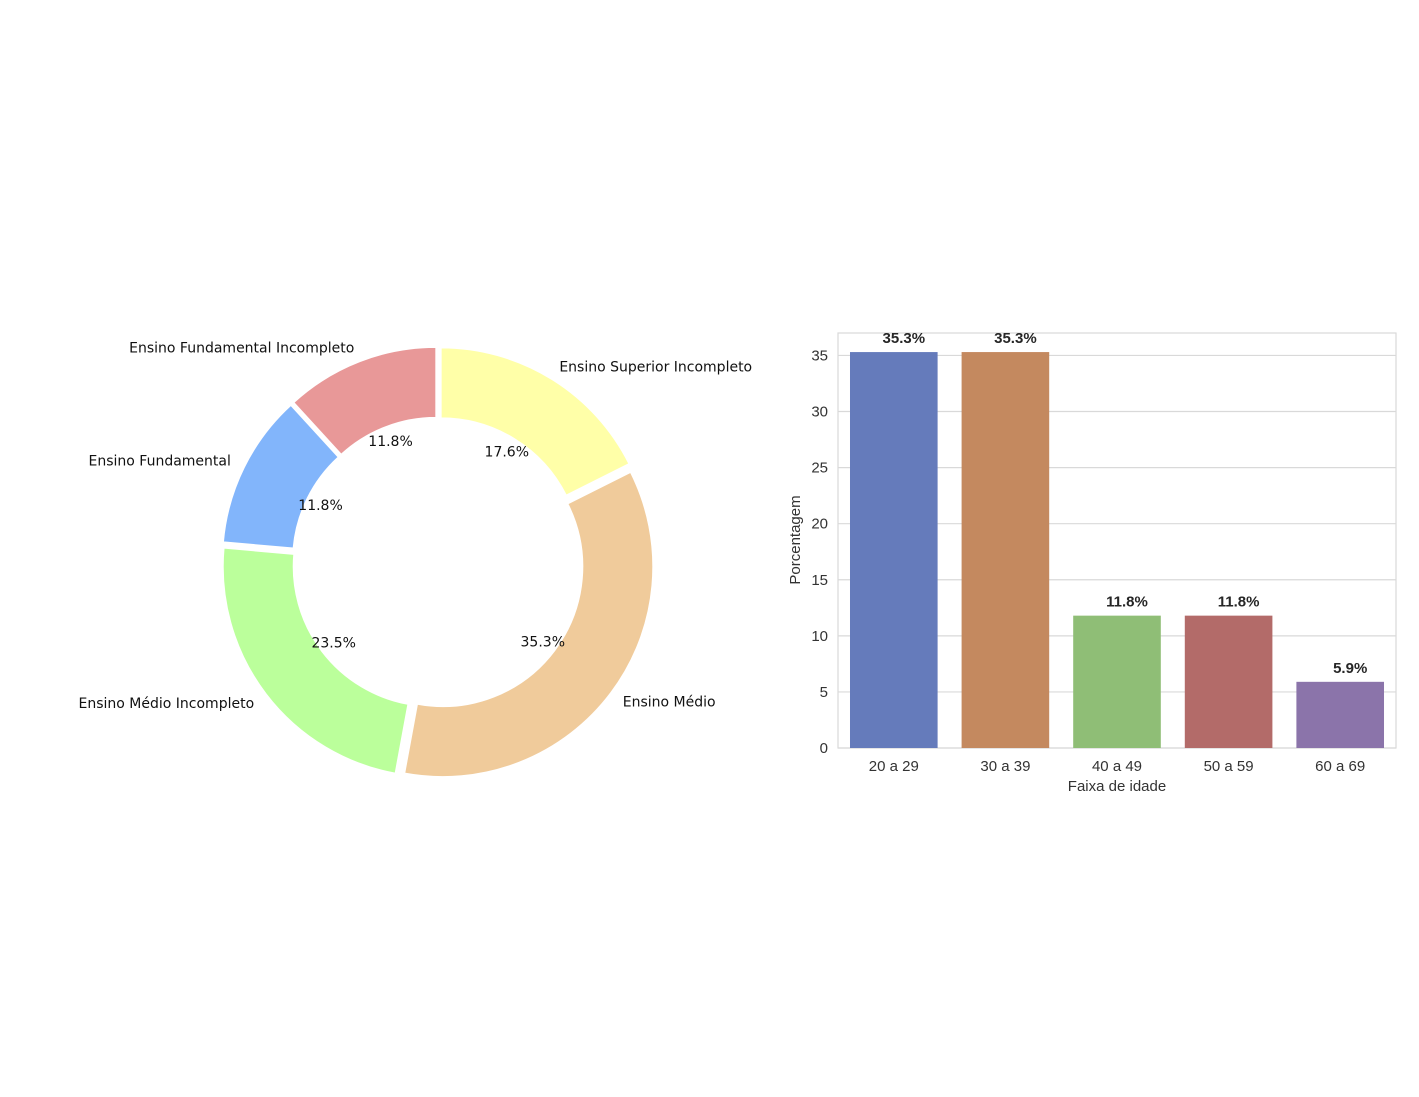 The image size is (1419, 1097). Describe the element at coordinates (819, 552) in the screenshot. I see `y-tick-labels: 0 5 10 15 20 25 30 35` at that location.